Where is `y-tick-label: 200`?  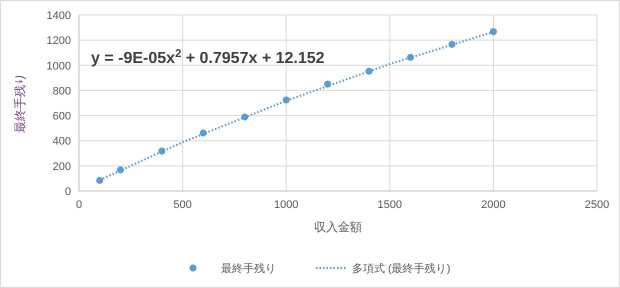 y-tick-label: 200 is located at coordinates (61, 166).